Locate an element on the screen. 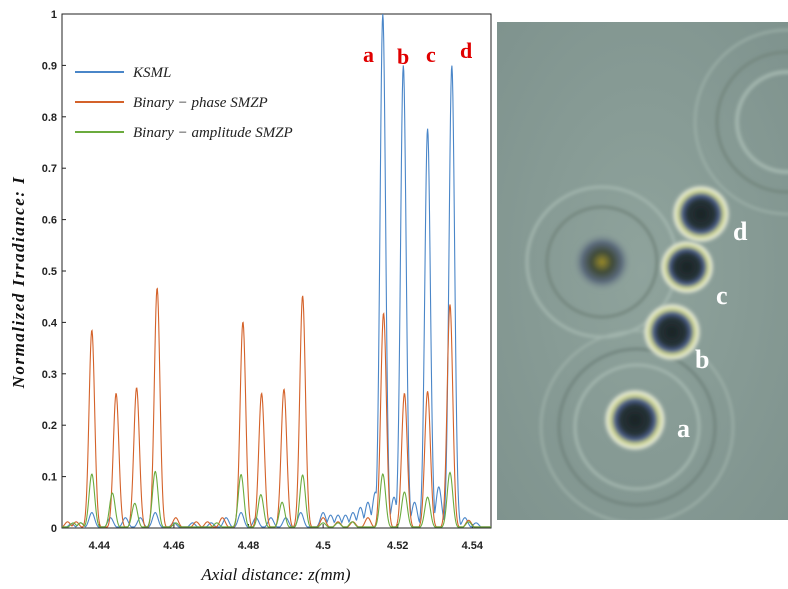 The height and width of the screenshot is (589, 788). y-tick-label: 0.3 is located at coordinates (49, 375).